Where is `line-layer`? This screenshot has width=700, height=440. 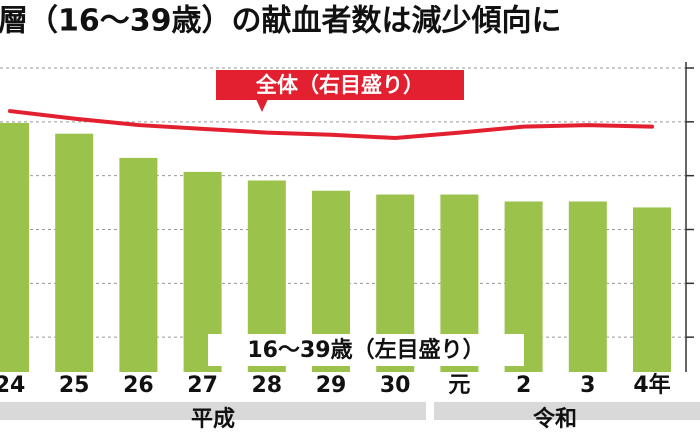
line-layer is located at coordinates (331, 124).